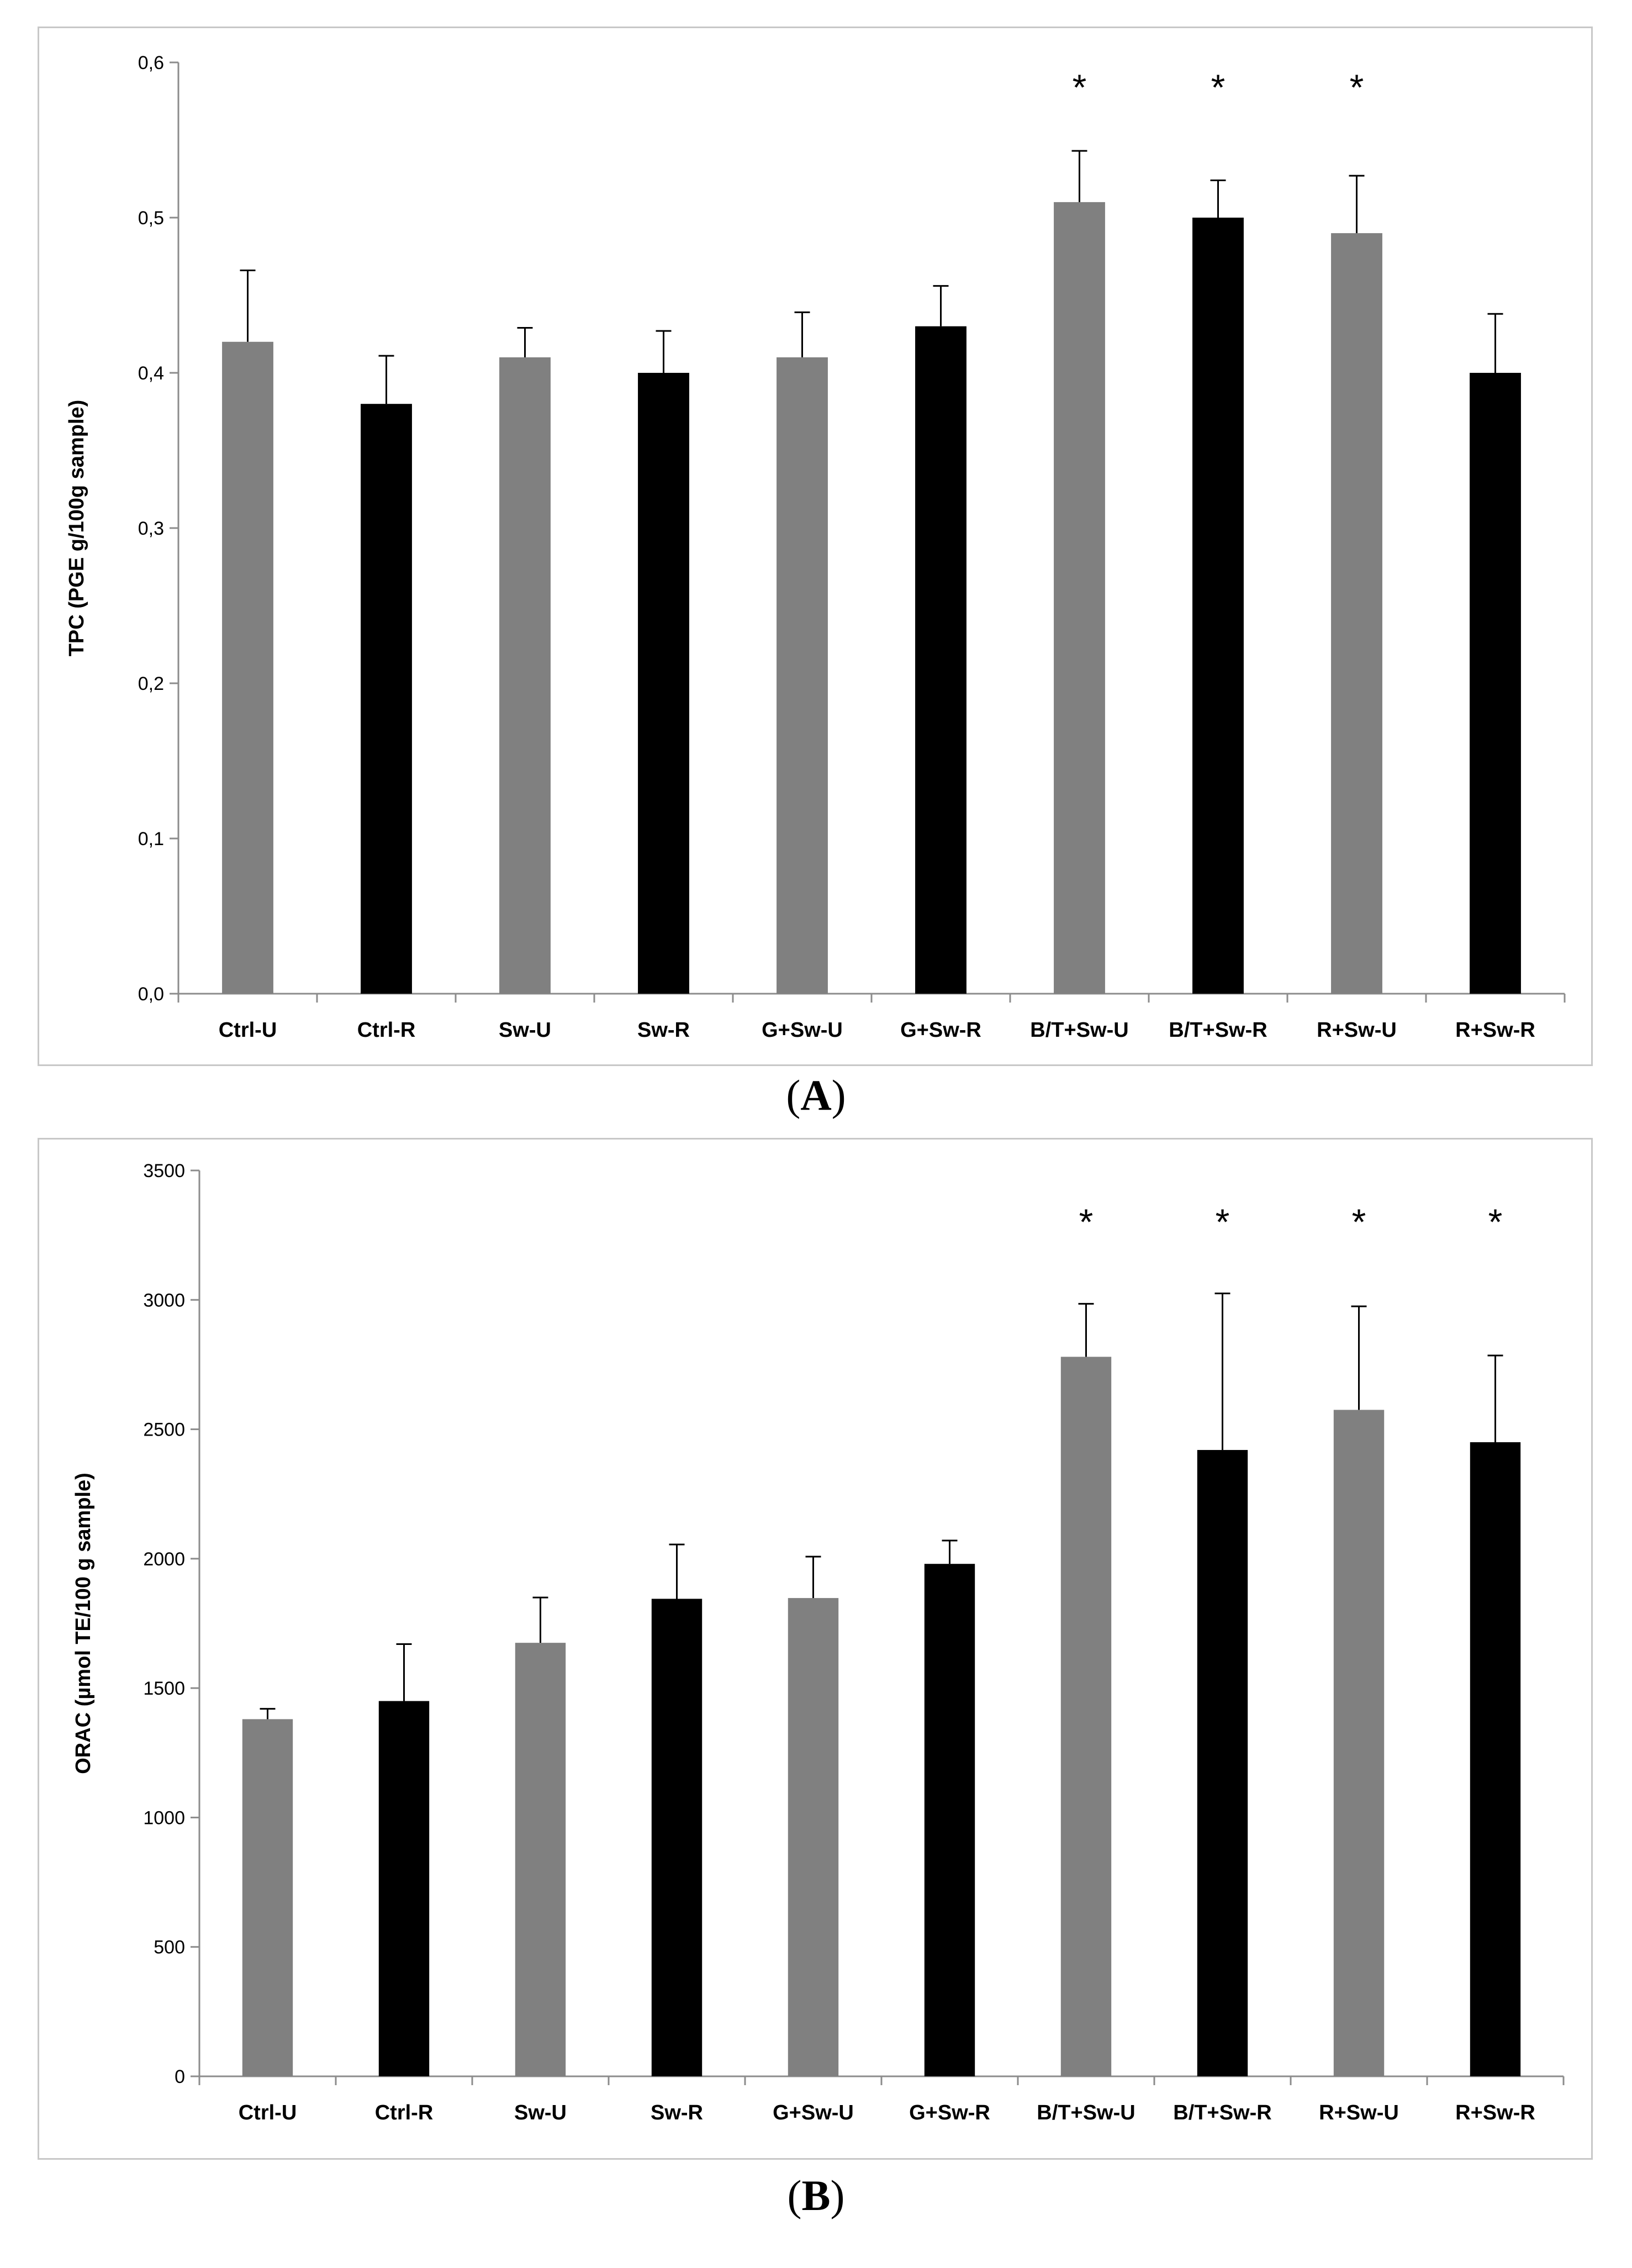  Describe the element at coordinates (164, 1300) in the screenshot. I see `chart-b-y-tick-label: 3000` at that location.